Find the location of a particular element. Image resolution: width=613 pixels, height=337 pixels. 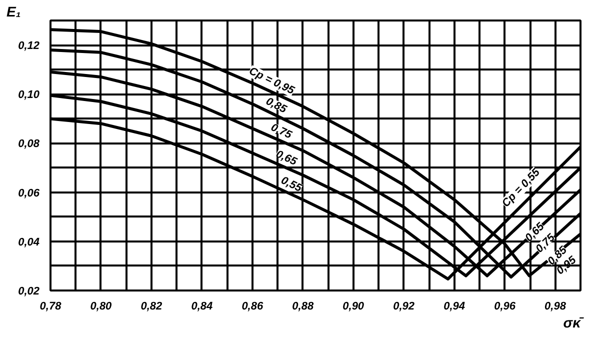

x-tick-label: 0,92 is located at coordinates (404, 306).